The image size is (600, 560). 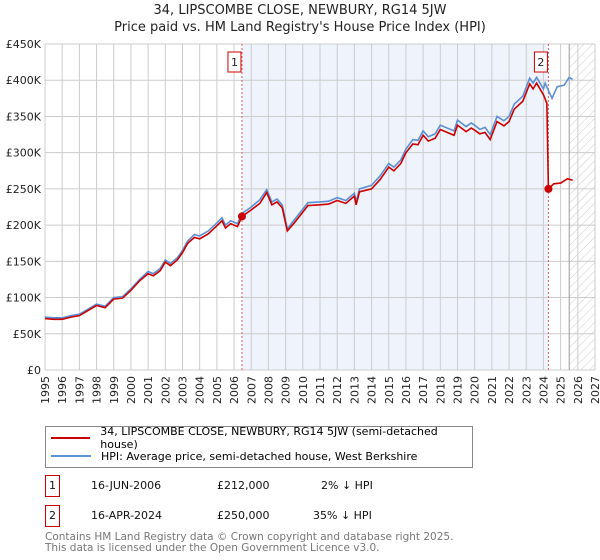 What do you see at coordinates (165, 390) in the screenshot?
I see `x-tick-label: 2002` at bounding box center [165, 390].